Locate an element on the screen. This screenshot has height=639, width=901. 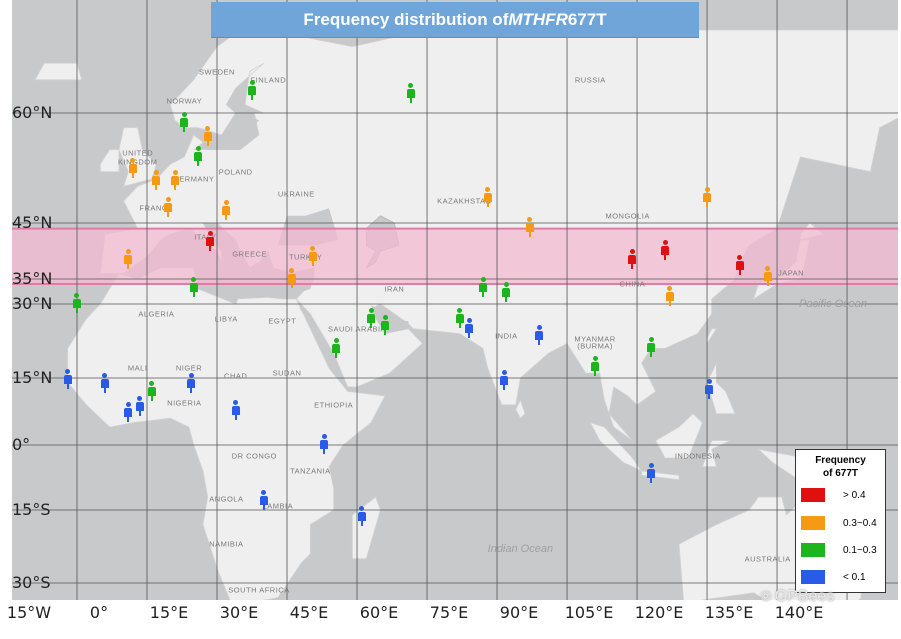
longitude-tick-label: 75°E is located at coordinates (449, 612).